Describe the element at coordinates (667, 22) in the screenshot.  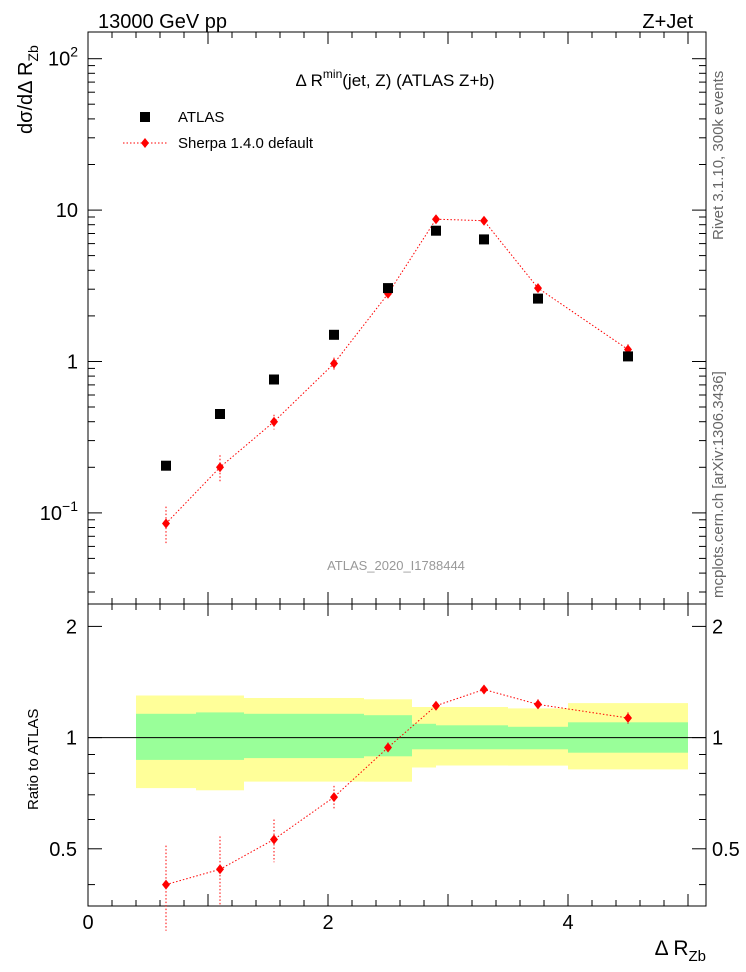
I see `header-right: Z+Jet` at that location.